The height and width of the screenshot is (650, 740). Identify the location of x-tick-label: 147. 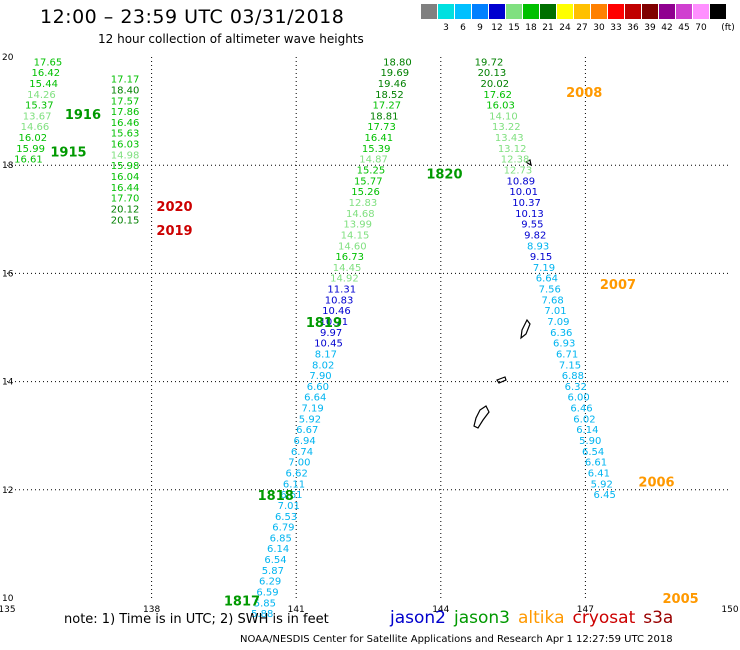
(585, 610).